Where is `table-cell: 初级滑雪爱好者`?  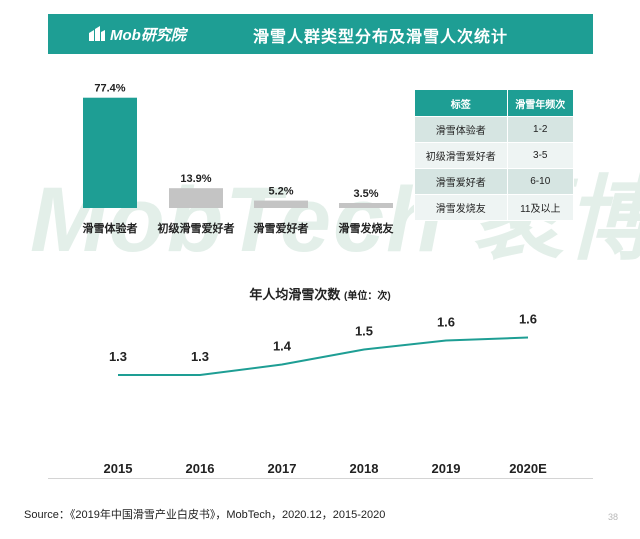
table-cell: 初级滑雪爱好者 is located at coordinates (461, 155).